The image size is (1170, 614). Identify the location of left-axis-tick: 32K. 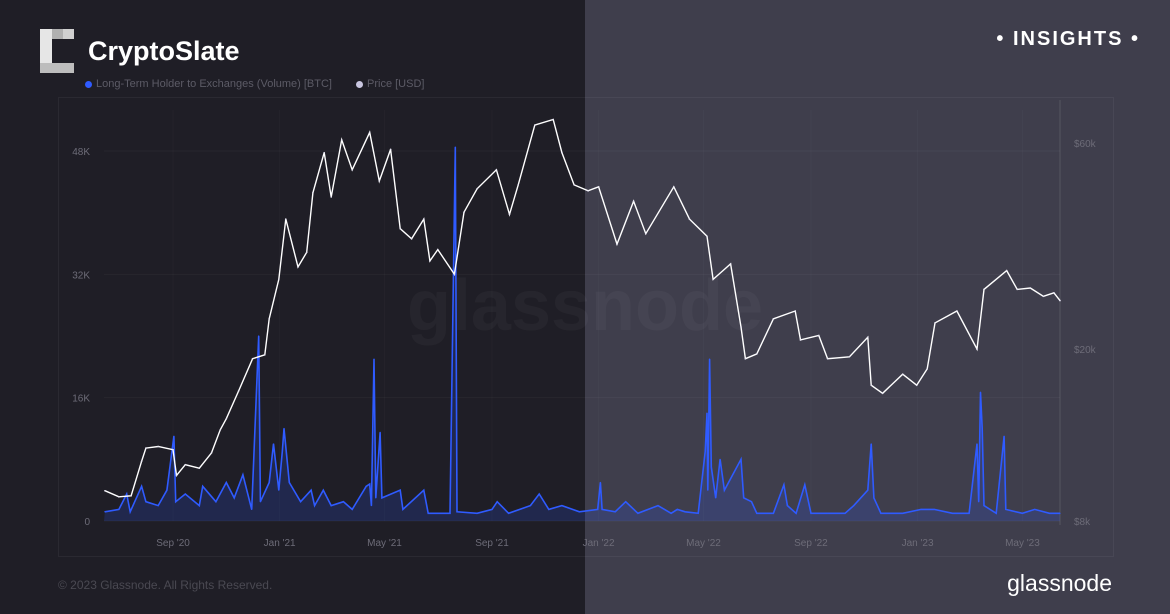
(81, 275).